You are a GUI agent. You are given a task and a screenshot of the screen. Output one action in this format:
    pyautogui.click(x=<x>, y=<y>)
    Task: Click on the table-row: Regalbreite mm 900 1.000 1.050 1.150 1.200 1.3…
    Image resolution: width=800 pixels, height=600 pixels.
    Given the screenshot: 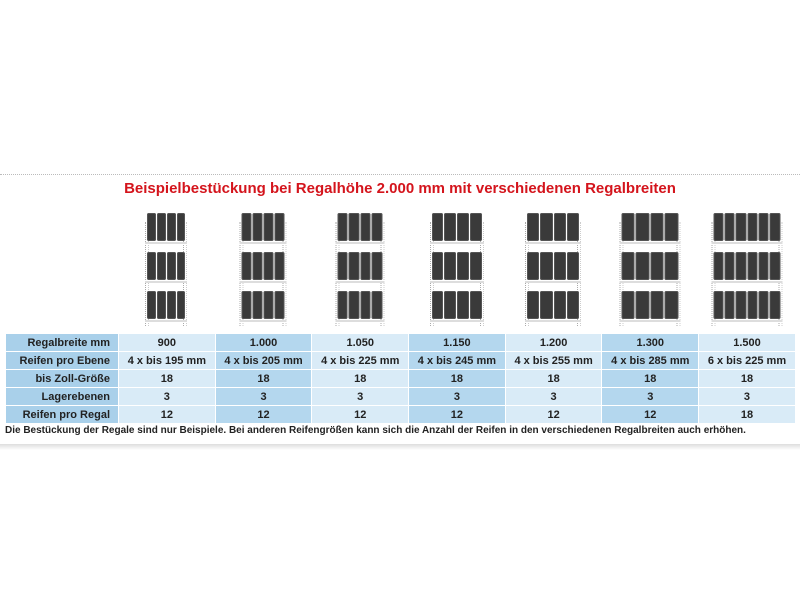 What is the action you would take?
    pyautogui.click(x=400, y=342)
    